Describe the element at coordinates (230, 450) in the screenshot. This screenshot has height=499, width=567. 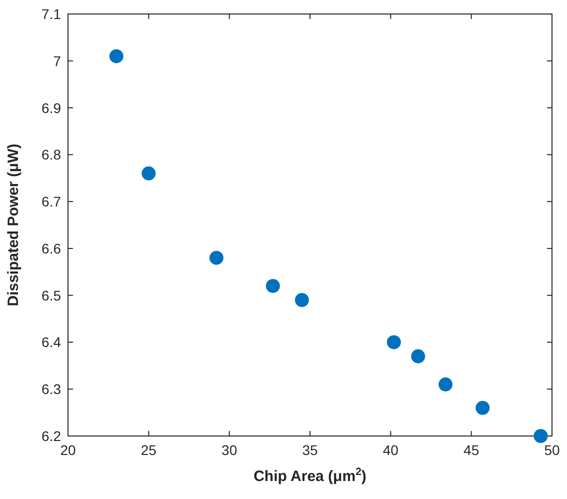
I see `x-tick-label: 30` at that location.